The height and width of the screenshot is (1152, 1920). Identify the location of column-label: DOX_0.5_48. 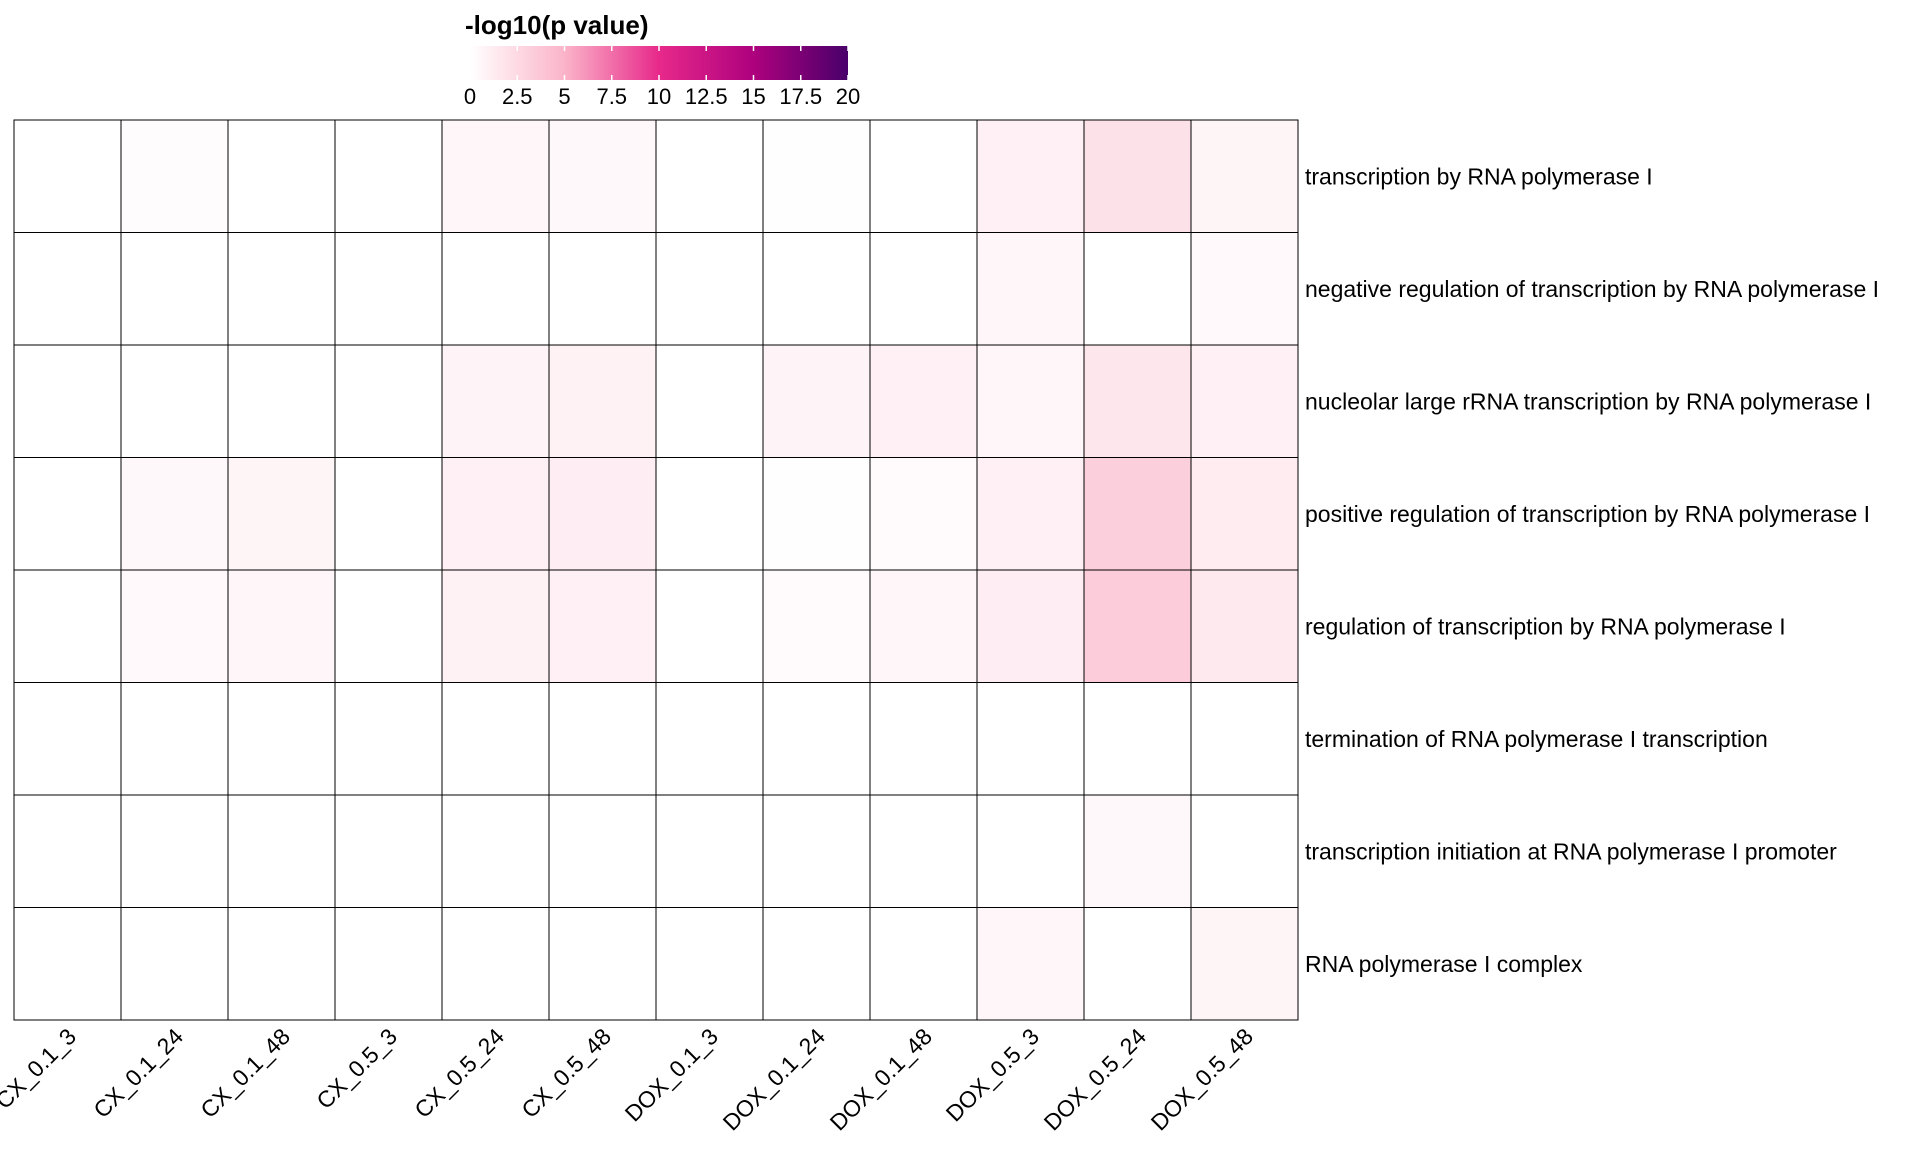
(1202, 1079).